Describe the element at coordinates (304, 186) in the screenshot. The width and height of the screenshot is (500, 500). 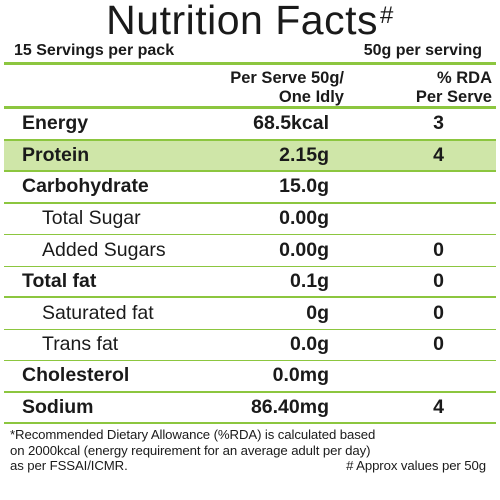
I see `nutrient-value: 15.0g` at that location.